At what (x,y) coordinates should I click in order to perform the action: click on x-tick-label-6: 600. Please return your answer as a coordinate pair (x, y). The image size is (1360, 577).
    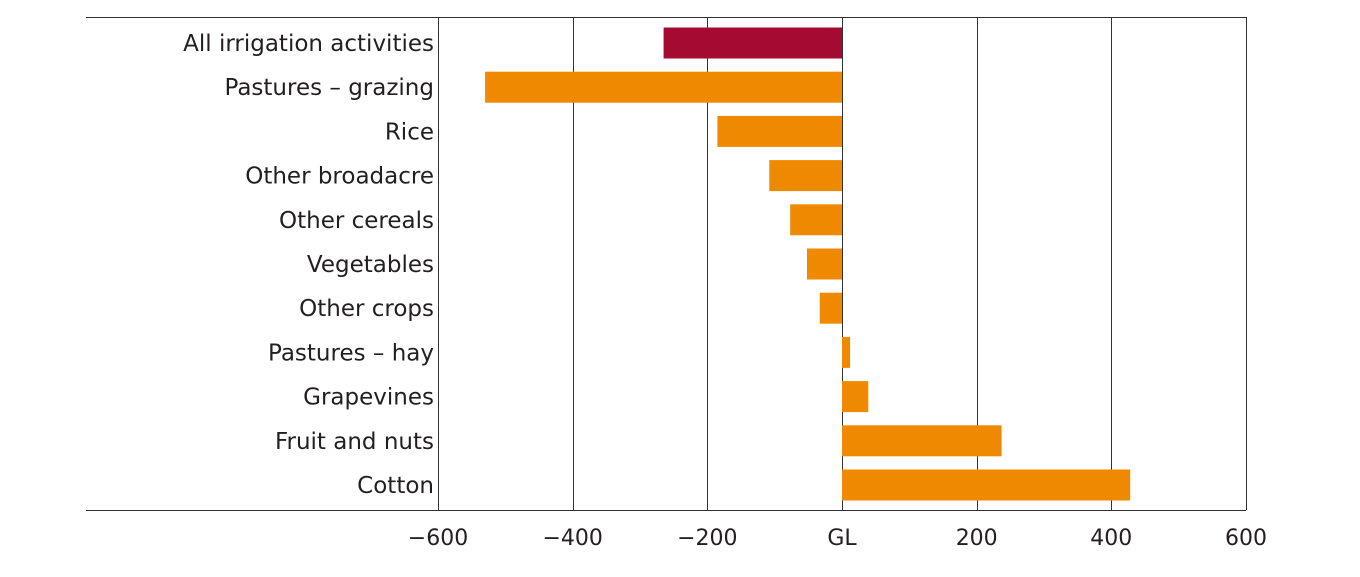
    Looking at the image, I should click on (1246, 538).